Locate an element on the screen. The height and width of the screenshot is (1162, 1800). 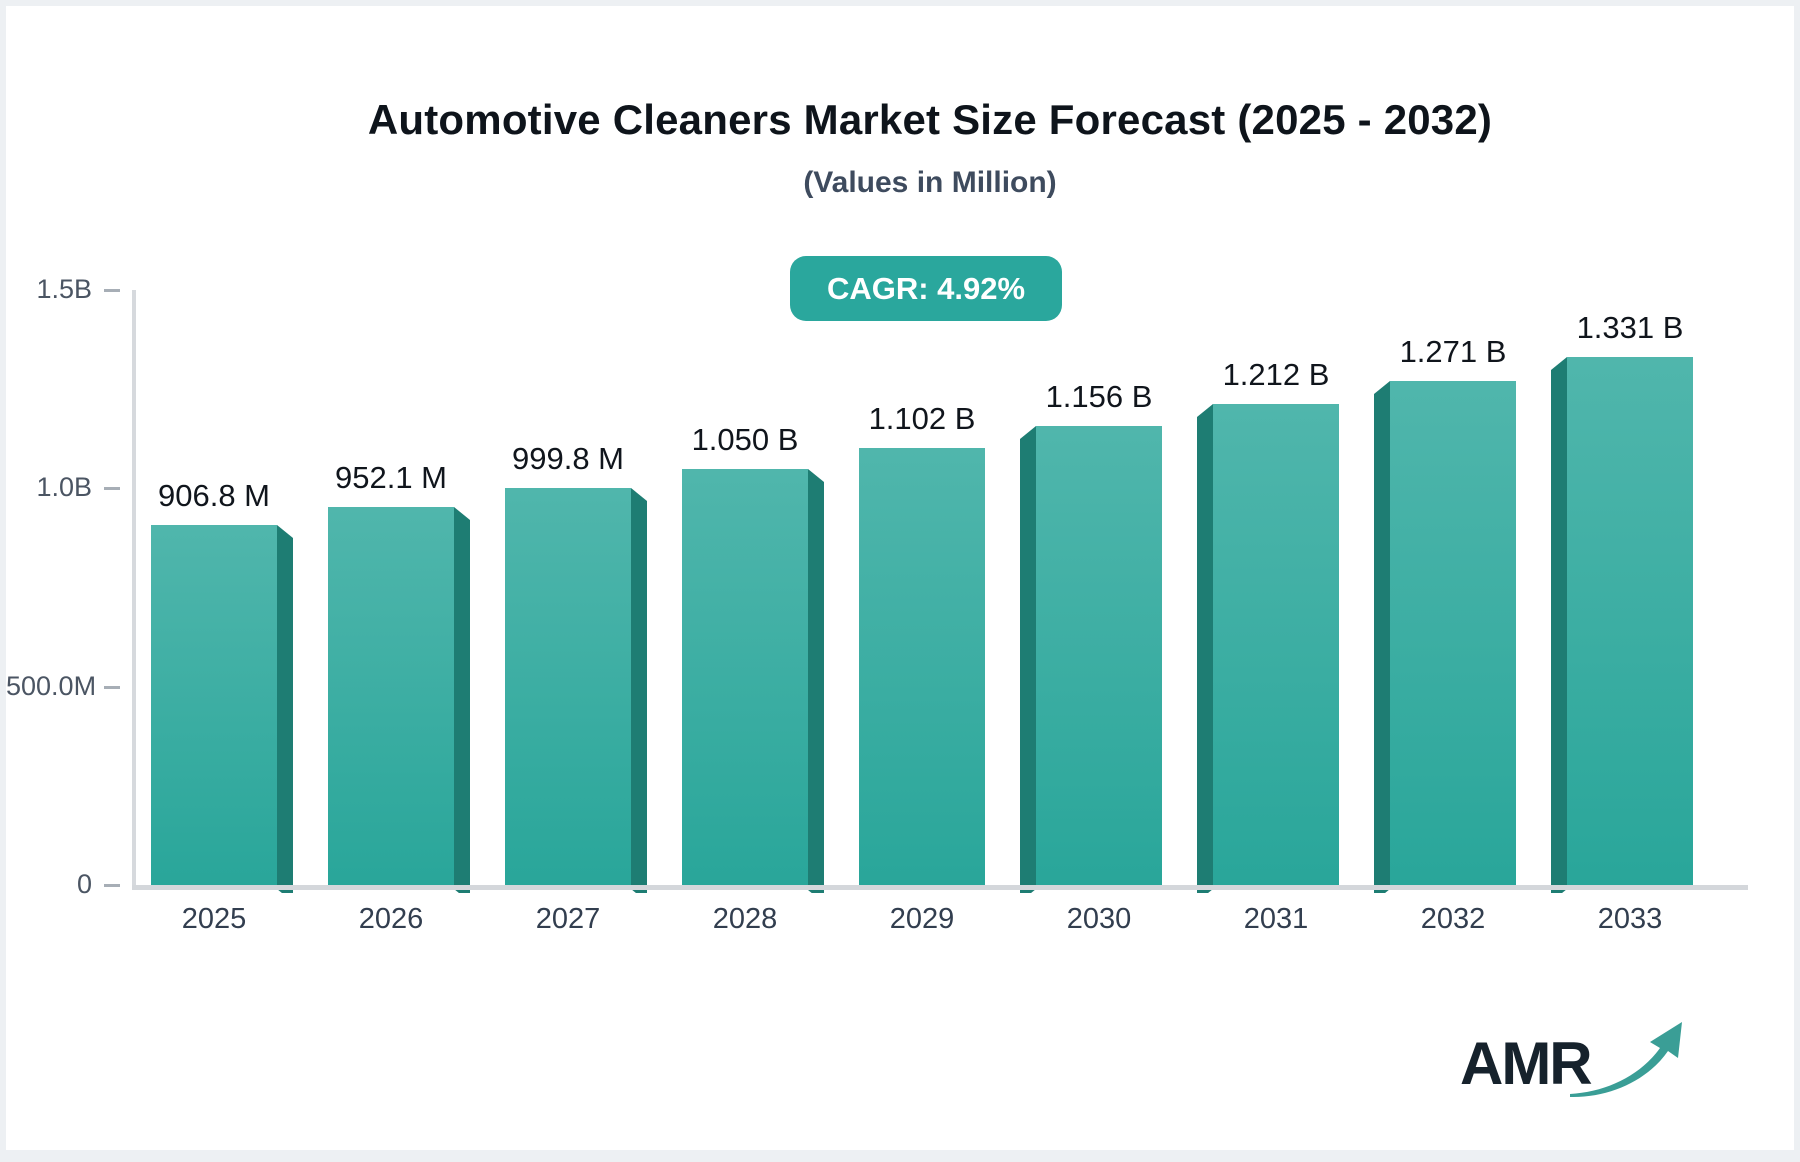
bar-side-2033 is located at coordinates (1559, 625).